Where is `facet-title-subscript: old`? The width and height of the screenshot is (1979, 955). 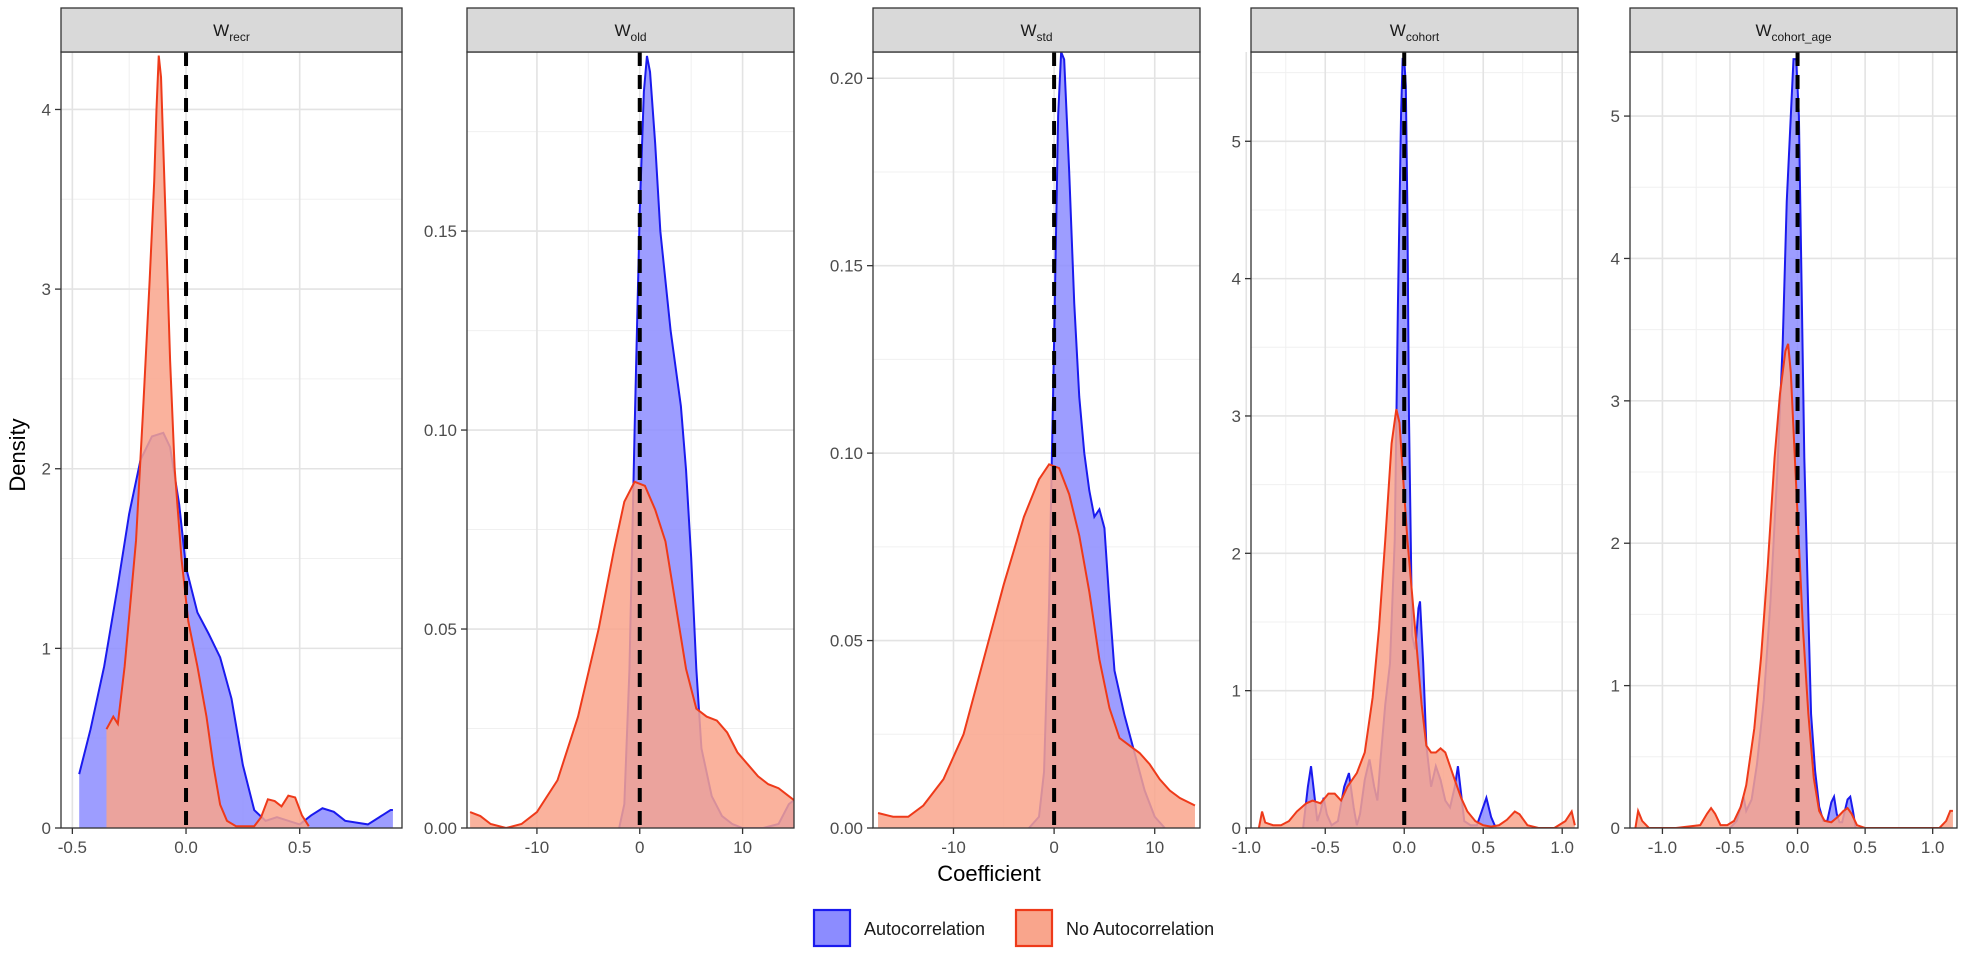
facet-title-subscript: old is located at coordinates (639, 37).